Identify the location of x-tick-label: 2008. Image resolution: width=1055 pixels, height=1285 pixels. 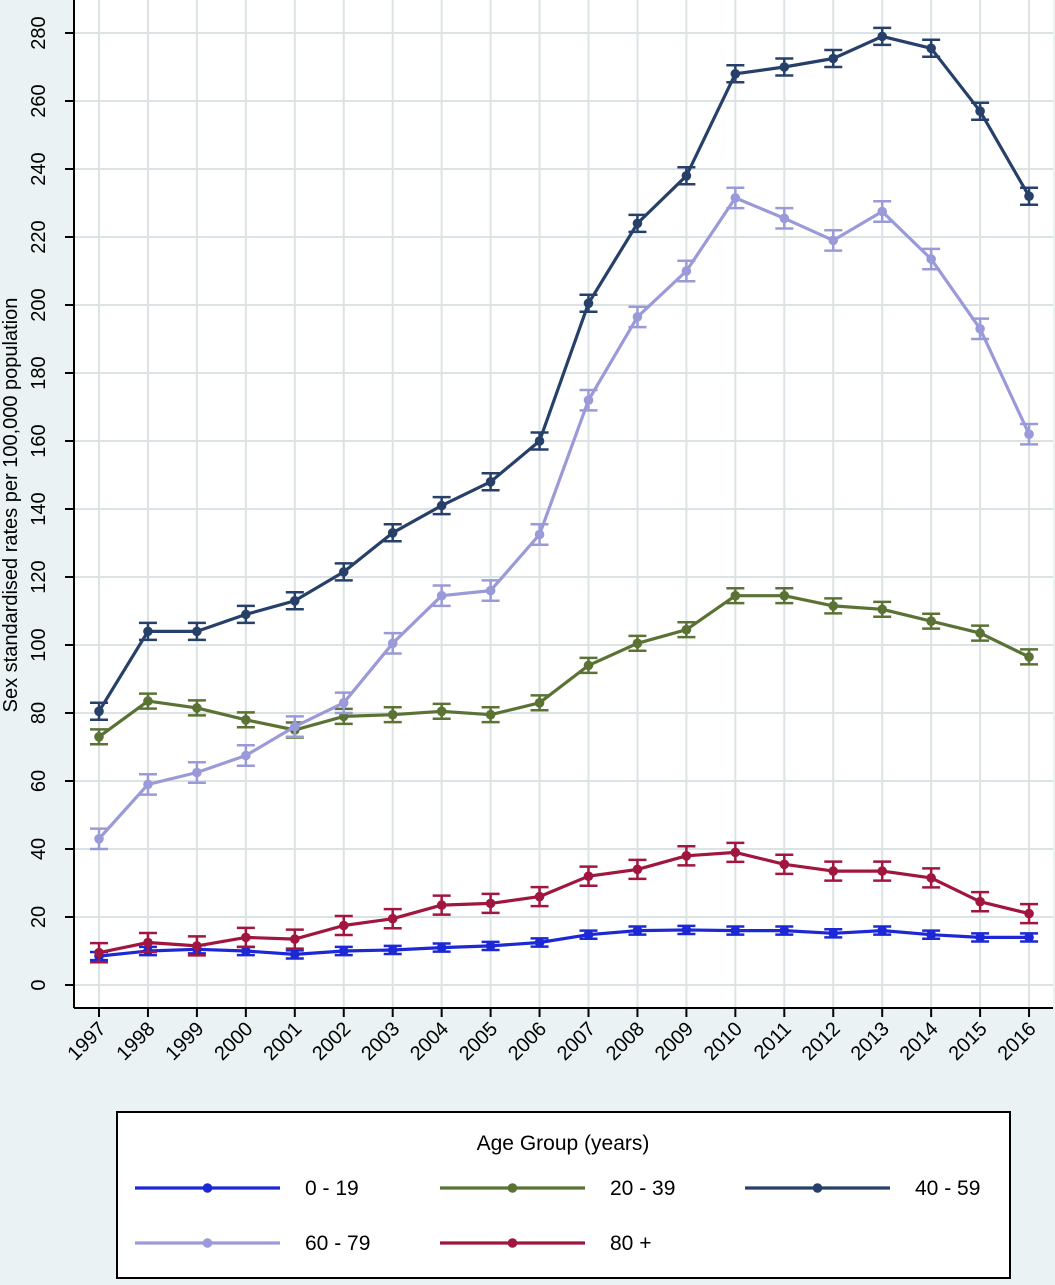
(625, 1041).